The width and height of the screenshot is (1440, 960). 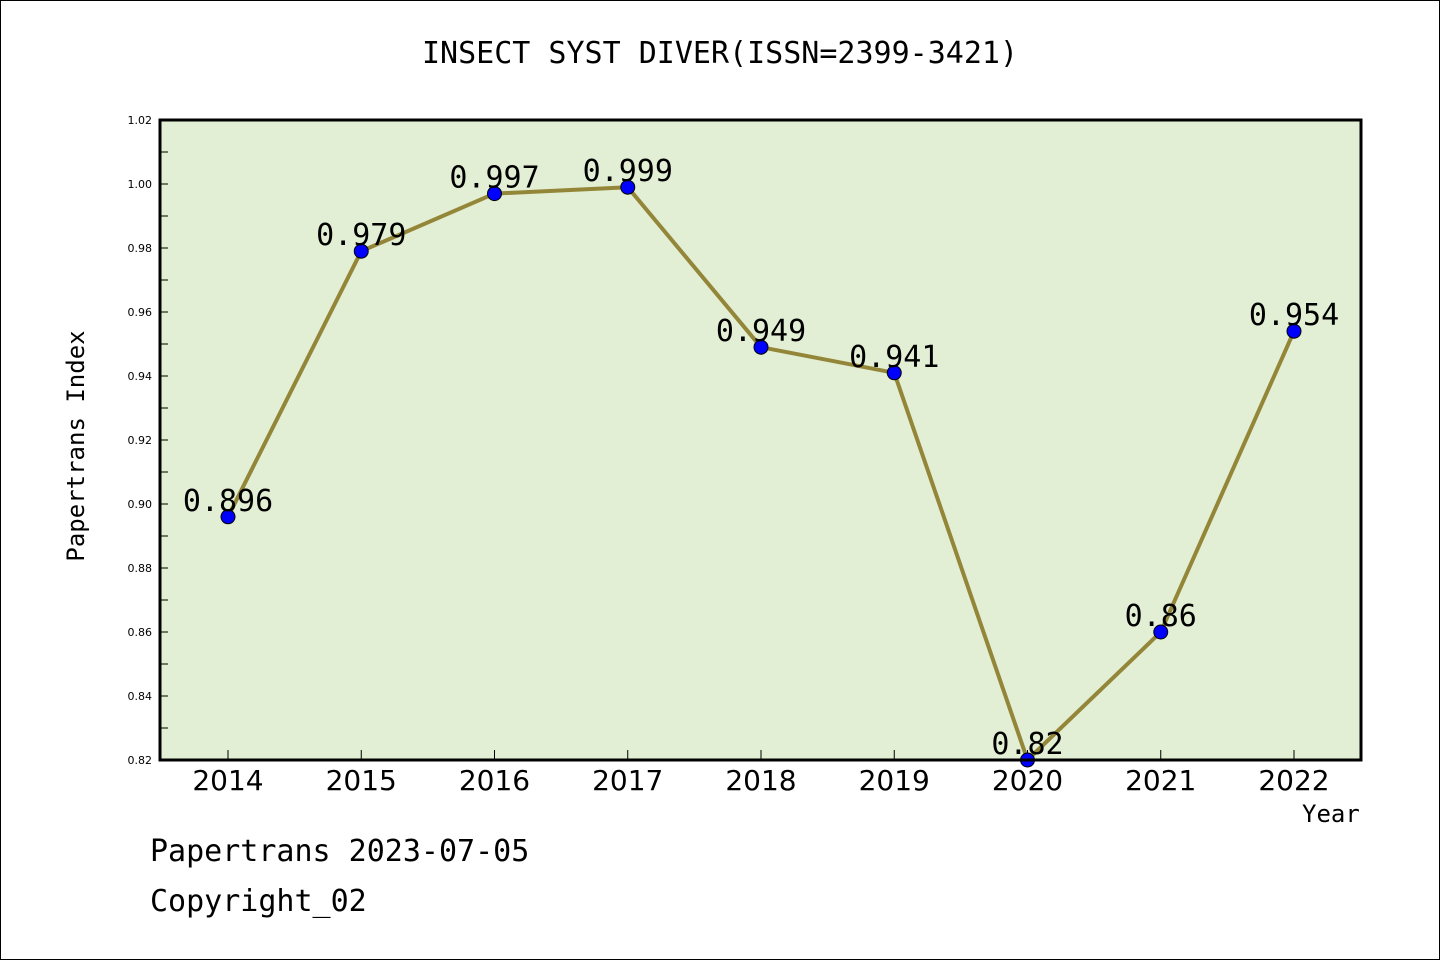 What do you see at coordinates (227, 780) in the screenshot?
I see `x-tick-label: 2014` at bounding box center [227, 780].